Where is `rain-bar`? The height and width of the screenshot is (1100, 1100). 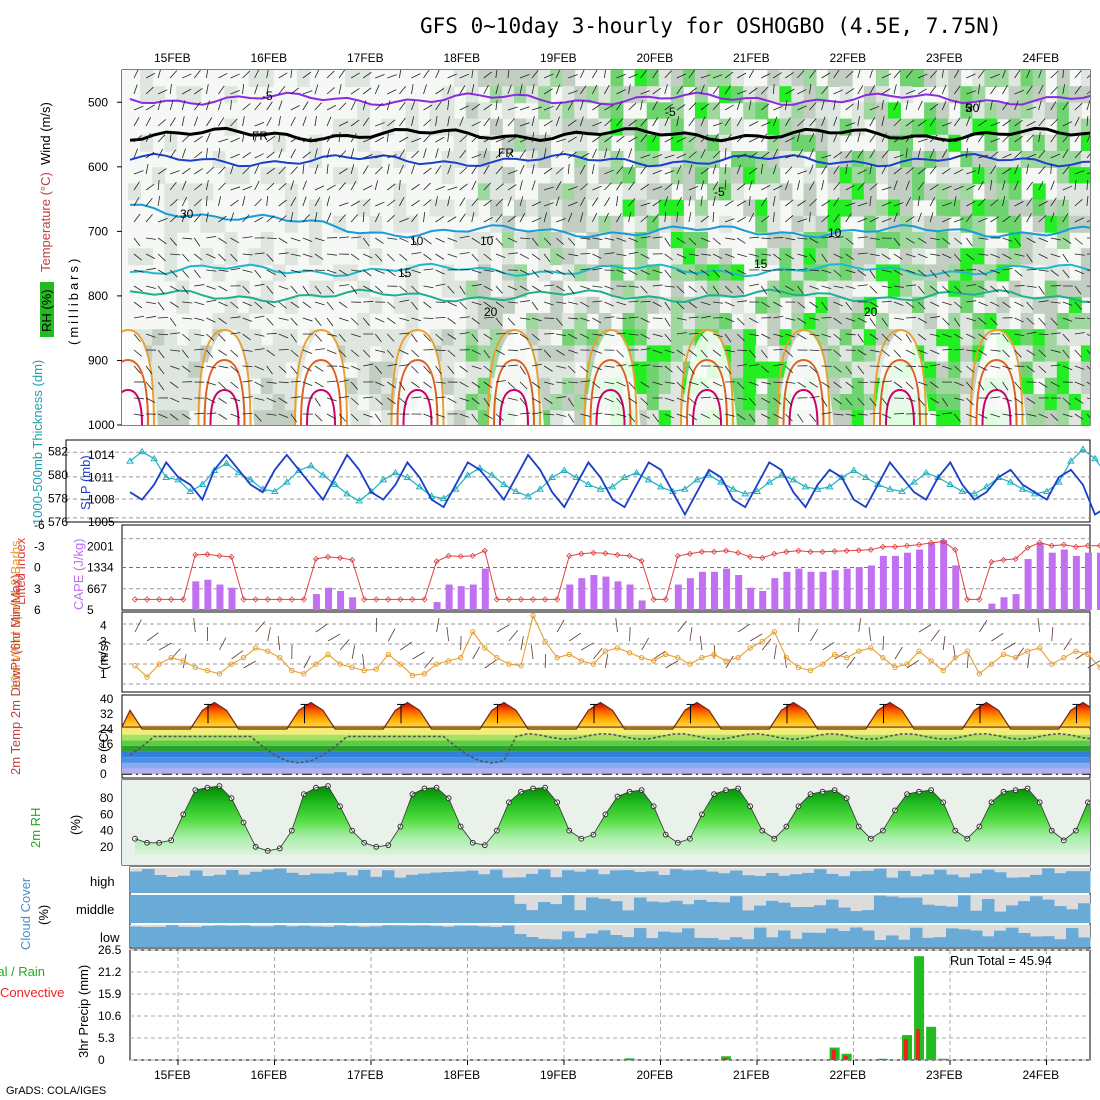 rain-bar is located at coordinates (726, 1058).